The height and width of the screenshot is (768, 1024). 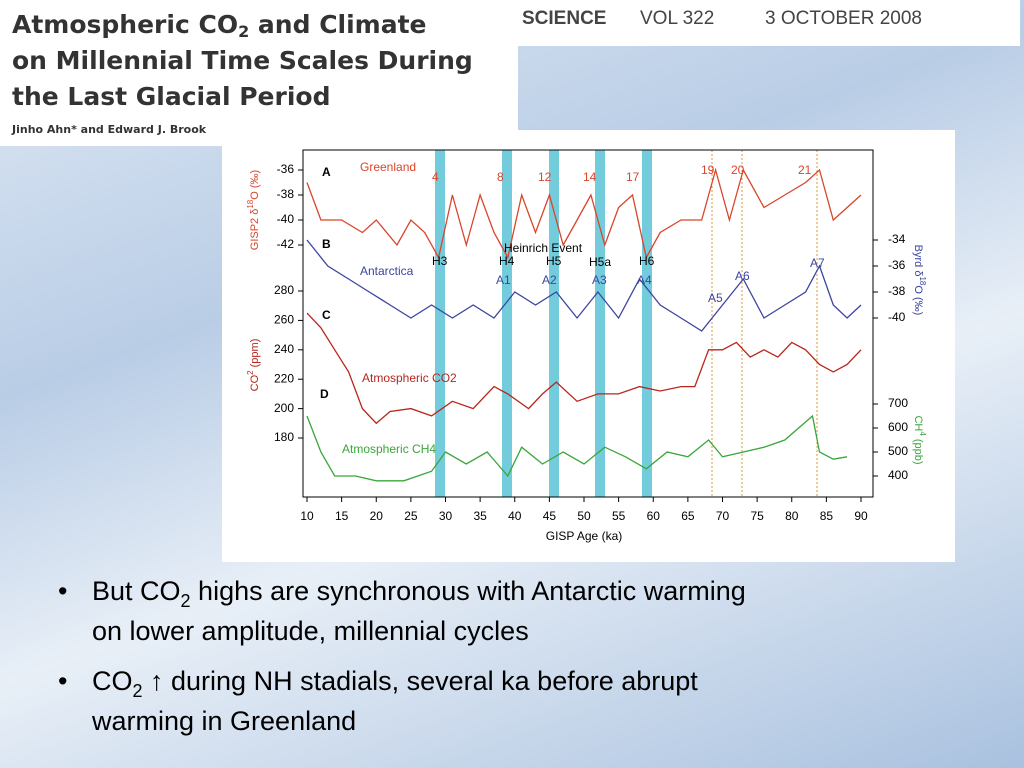 I want to click on x-tick-label: 40, so click(x=515, y=516).